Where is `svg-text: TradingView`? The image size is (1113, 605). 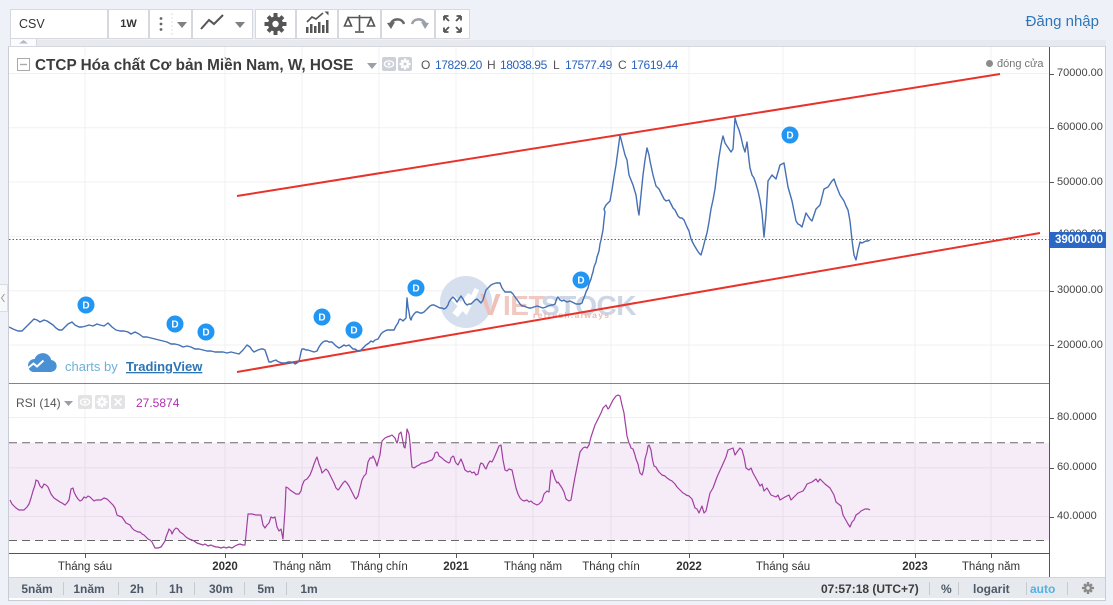
svg-text: TradingView is located at coordinates (164, 366).